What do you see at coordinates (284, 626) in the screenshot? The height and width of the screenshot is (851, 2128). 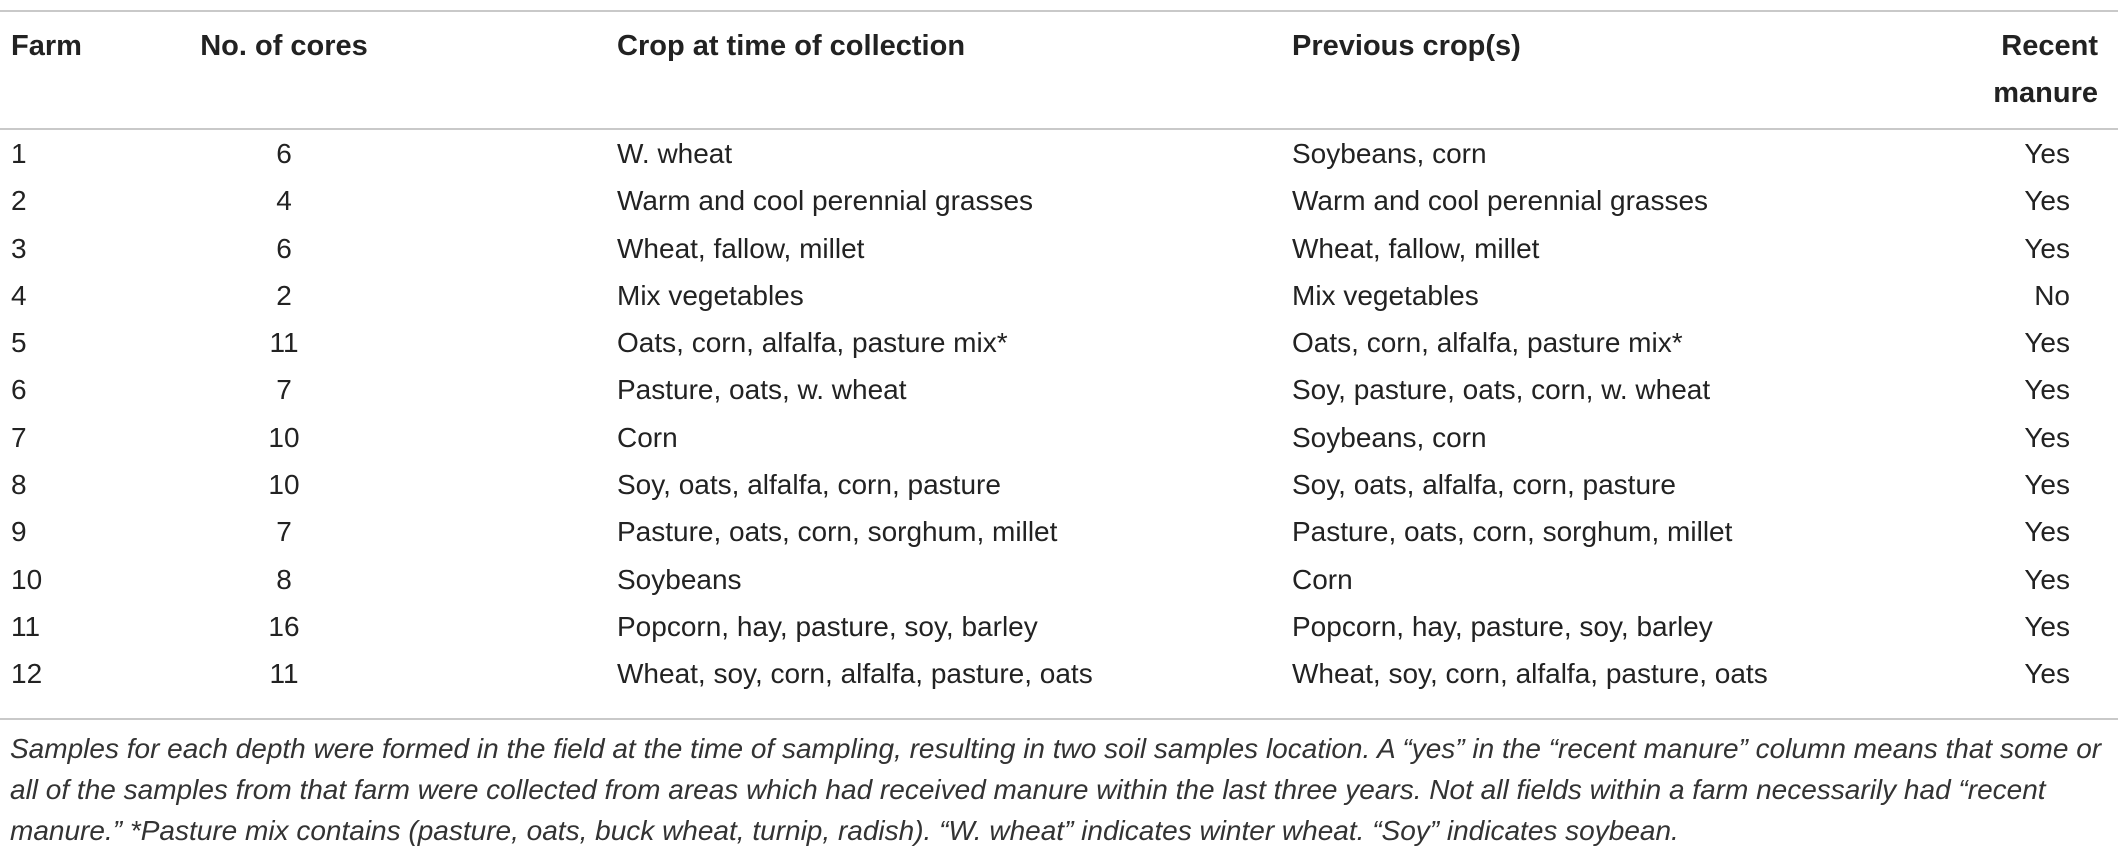 I see `cell-cores: 16` at bounding box center [284, 626].